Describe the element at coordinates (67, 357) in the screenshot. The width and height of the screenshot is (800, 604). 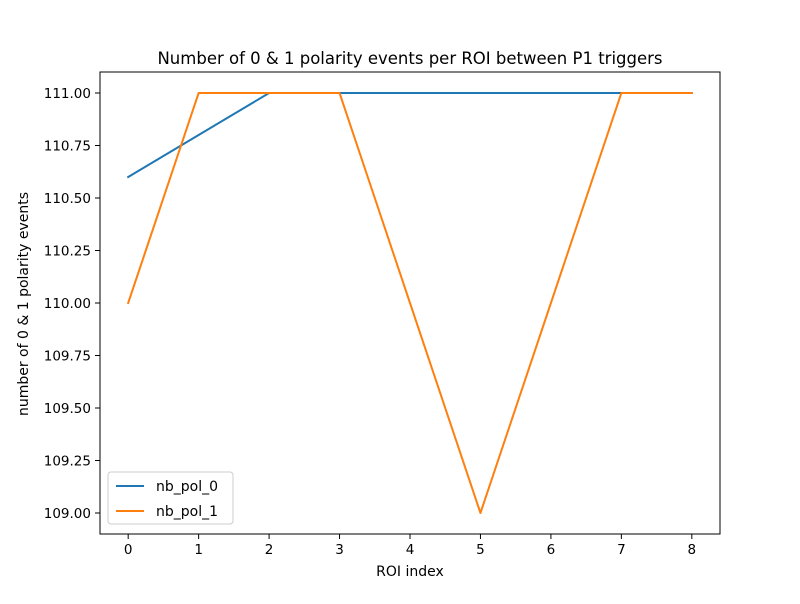
I see `y-tick-label: 109.75` at that location.